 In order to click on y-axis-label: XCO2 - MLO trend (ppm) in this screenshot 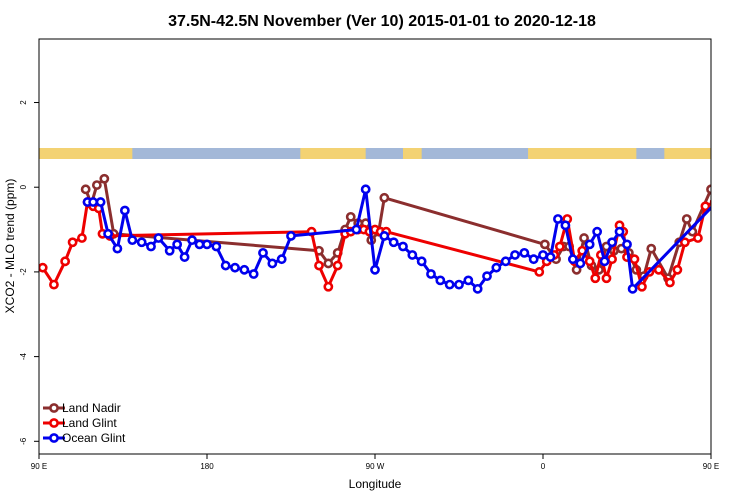, I will do `click(10, 246)`.